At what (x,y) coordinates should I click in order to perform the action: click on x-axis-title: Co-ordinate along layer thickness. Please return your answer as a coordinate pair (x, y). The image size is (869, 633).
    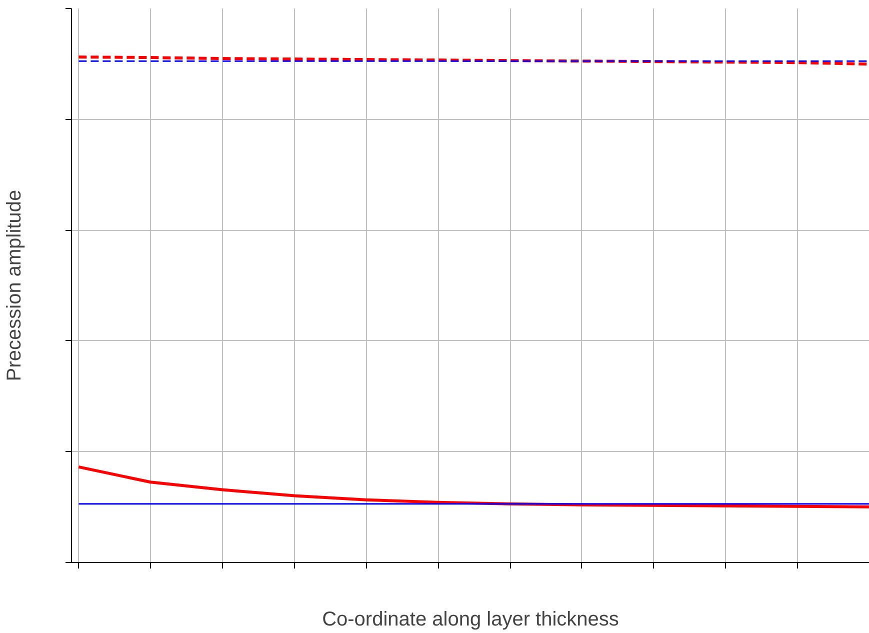
    Looking at the image, I should click on (470, 619).